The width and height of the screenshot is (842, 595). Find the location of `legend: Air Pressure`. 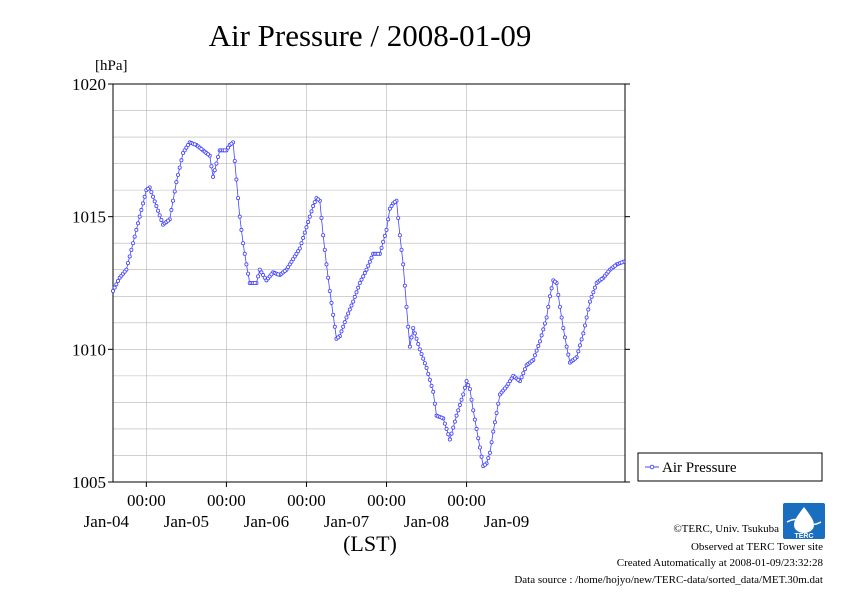

legend: Air Pressure is located at coordinates (730, 467).